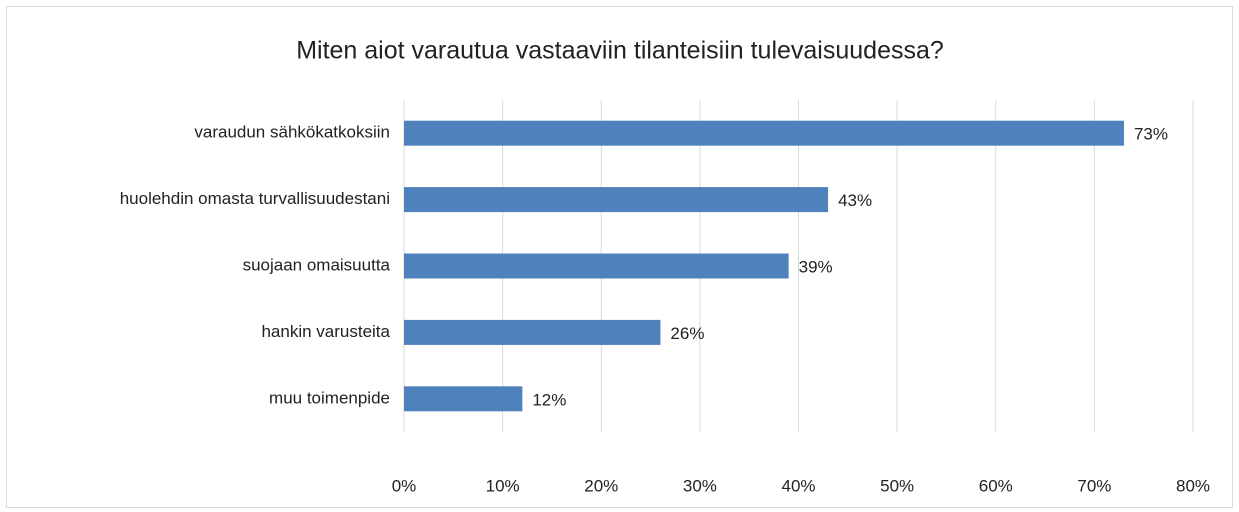 Image resolution: width=1239 pixels, height=512 pixels. I want to click on x-tick-label: 60%, so click(996, 485).